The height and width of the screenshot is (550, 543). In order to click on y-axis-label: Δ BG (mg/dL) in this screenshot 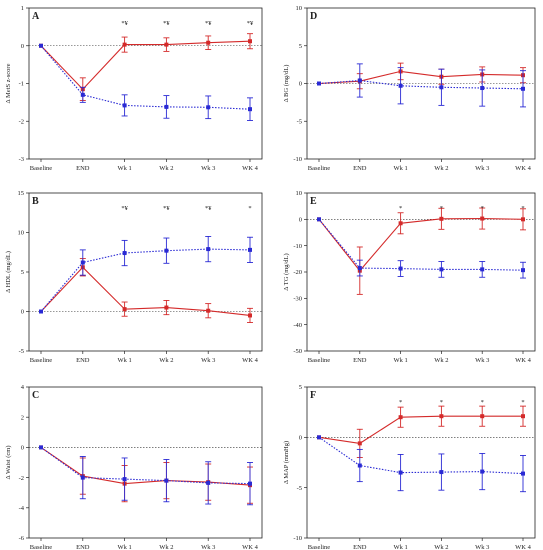, I will do `click(286, 84)`.